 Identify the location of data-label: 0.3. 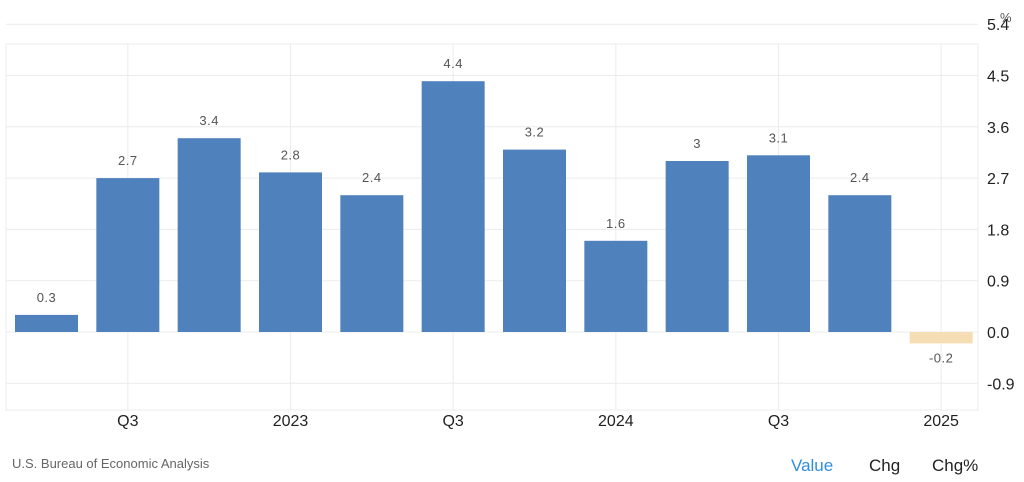
(47, 297).